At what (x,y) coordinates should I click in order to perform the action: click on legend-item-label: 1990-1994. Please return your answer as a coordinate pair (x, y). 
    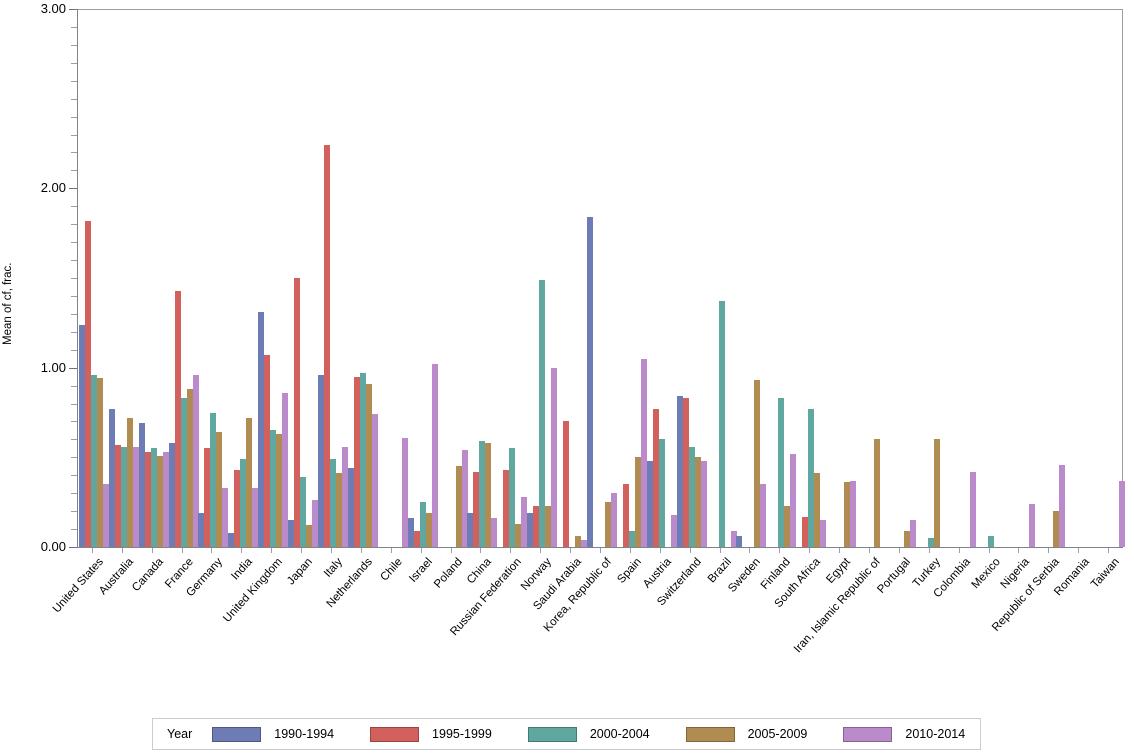
    Looking at the image, I should click on (304, 734).